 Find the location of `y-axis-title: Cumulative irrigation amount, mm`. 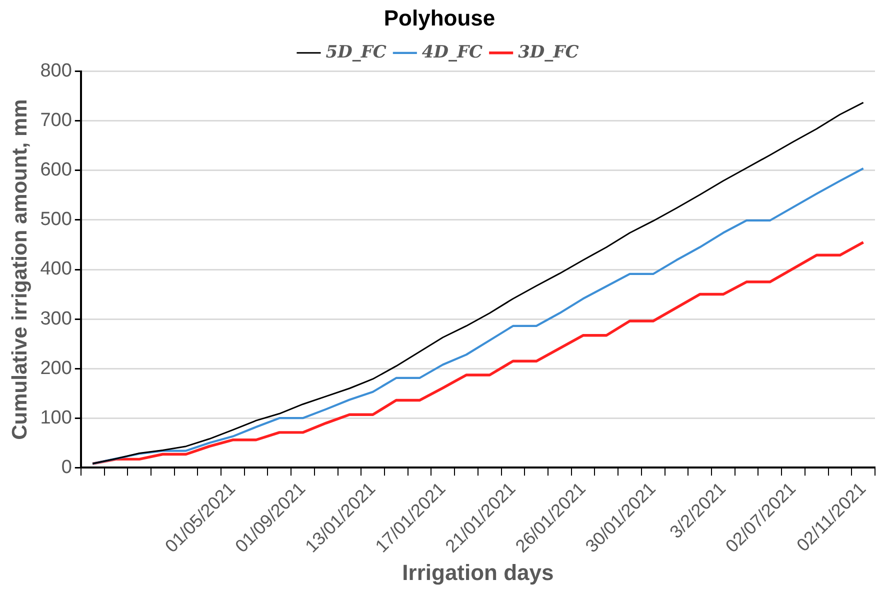

y-axis-title: Cumulative irrigation amount, mm is located at coordinates (20, 269).